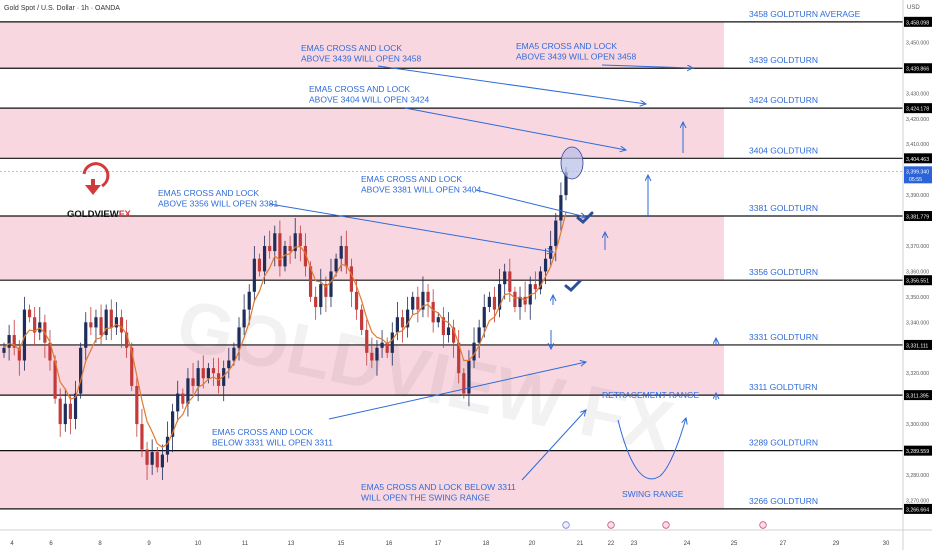 The image size is (932, 550). What do you see at coordinates (421, 190) in the screenshot?
I see `annotation-text: ABOVE 3381 WILL OPEN 3404` at bounding box center [421, 190].